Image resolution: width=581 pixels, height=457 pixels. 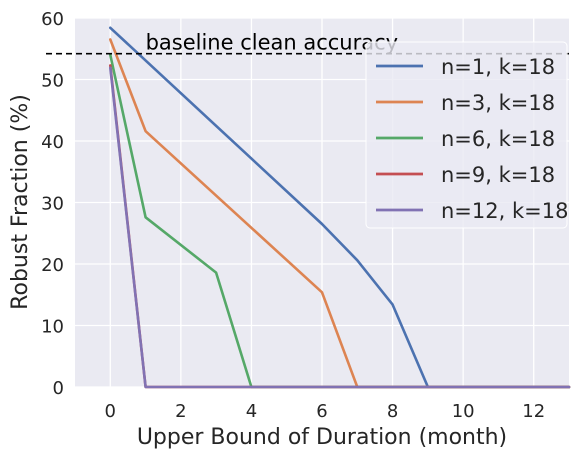 I want to click on baseline-group: baseline clean accuracy, so click(x=307, y=43).